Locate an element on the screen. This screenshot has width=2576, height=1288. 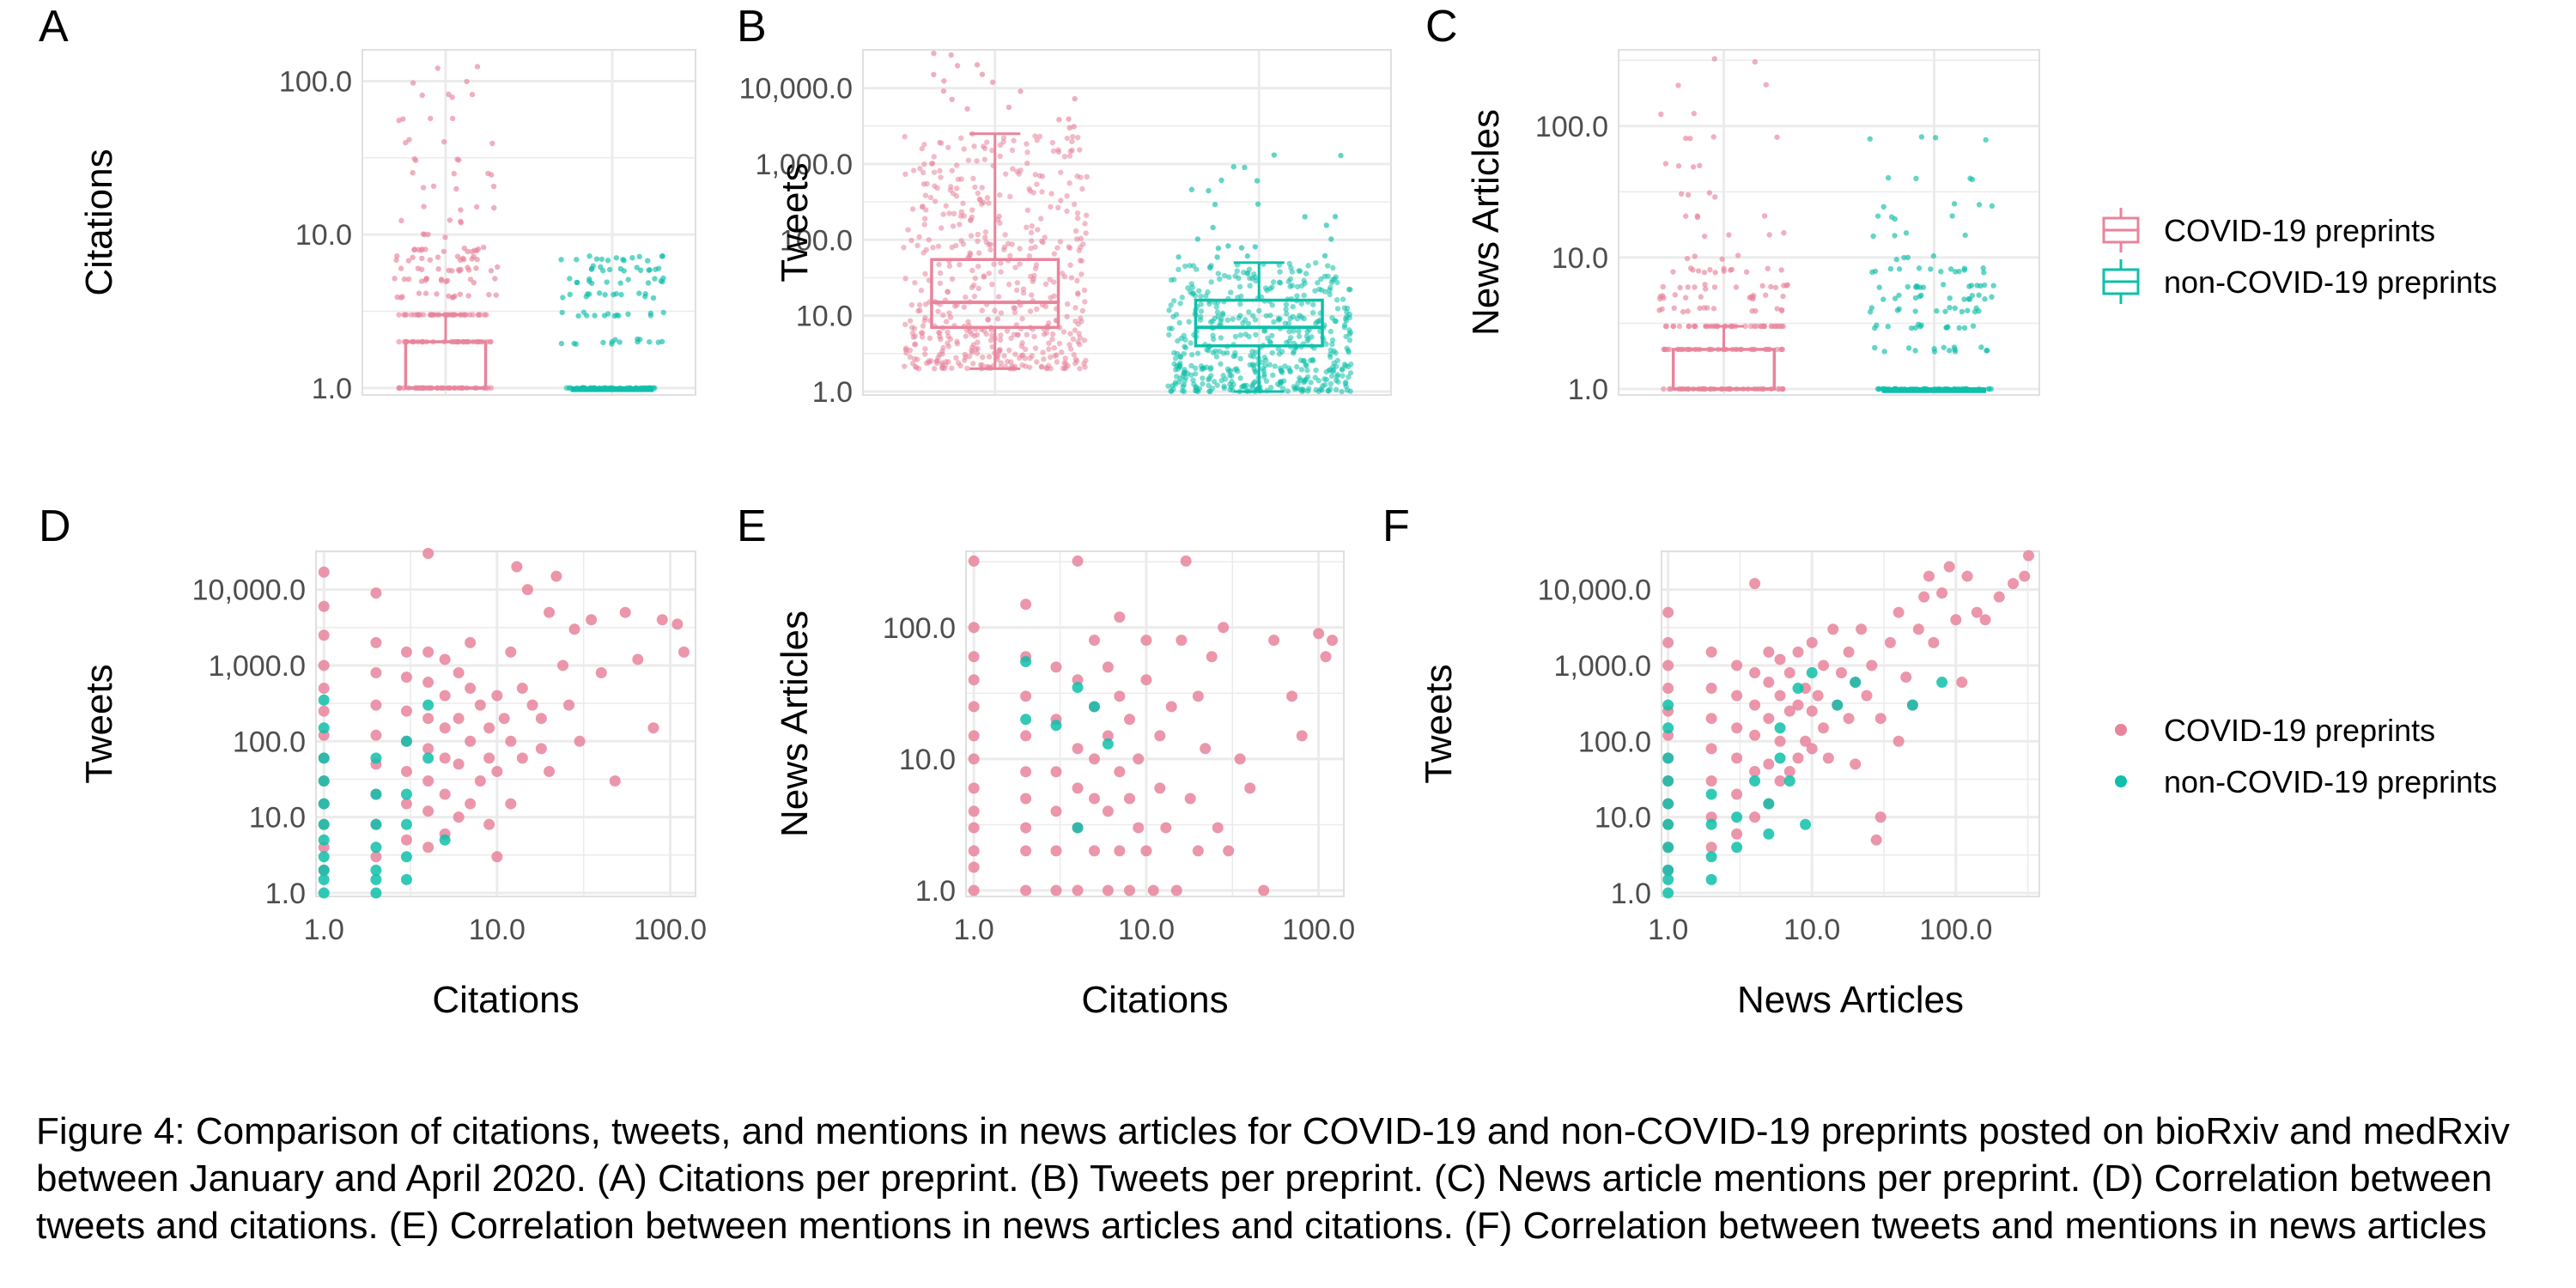
y-tick-label: 1.0 is located at coordinates (332, 389).